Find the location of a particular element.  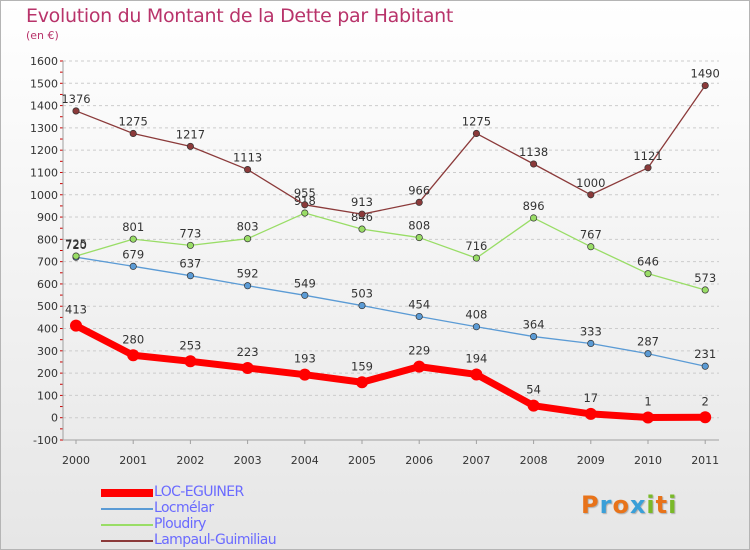

legend-label: Lampaul-Guimiliau is located at coordinates (215, 540).